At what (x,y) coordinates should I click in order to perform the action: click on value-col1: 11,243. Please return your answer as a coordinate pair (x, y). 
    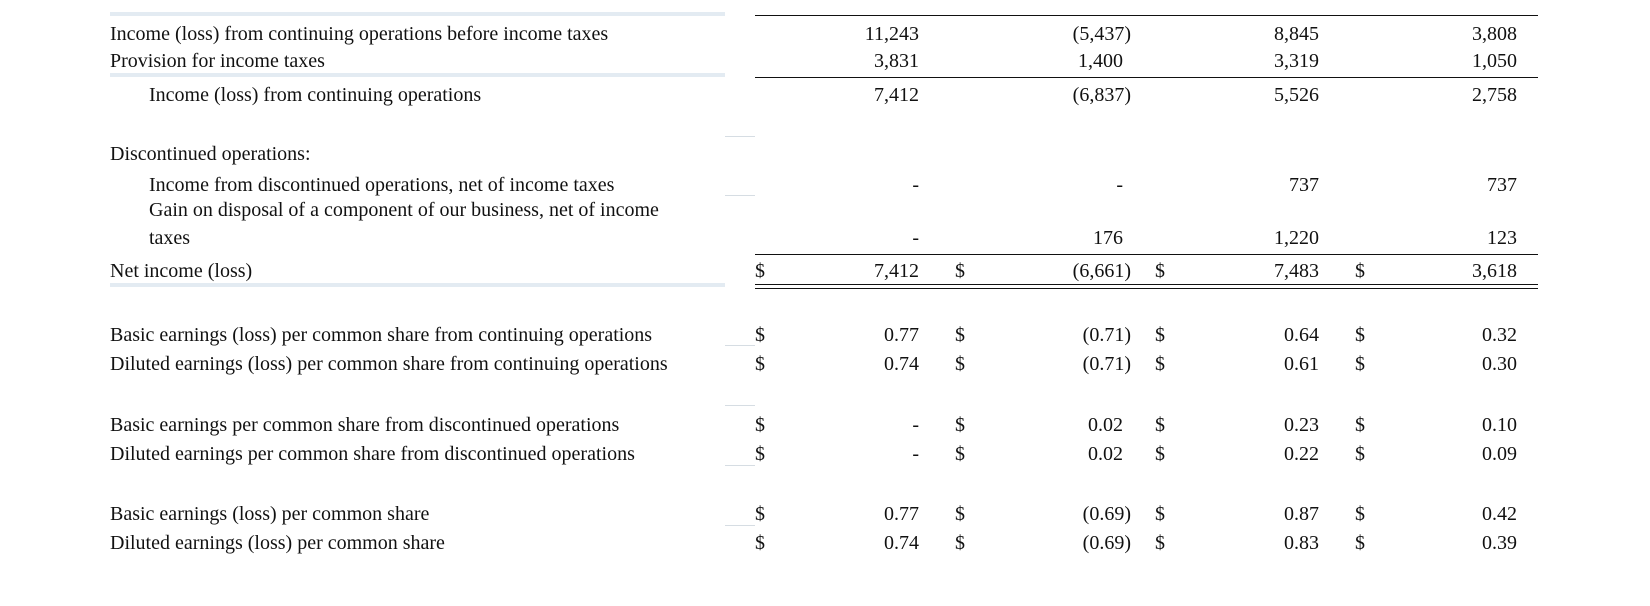
    Looking at the image, I should click on (891, 34).